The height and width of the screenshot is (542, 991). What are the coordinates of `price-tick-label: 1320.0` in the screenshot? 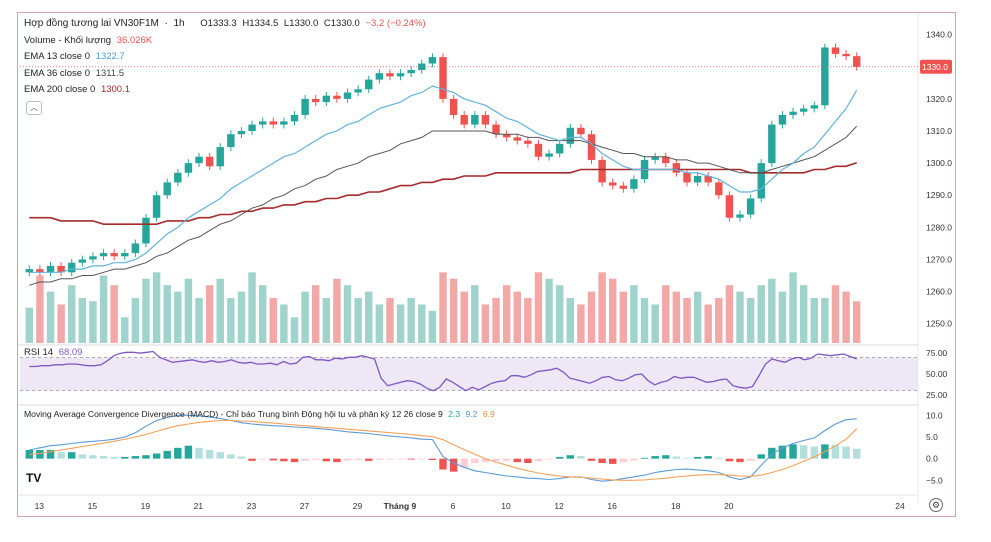 It's located at (939, 99).